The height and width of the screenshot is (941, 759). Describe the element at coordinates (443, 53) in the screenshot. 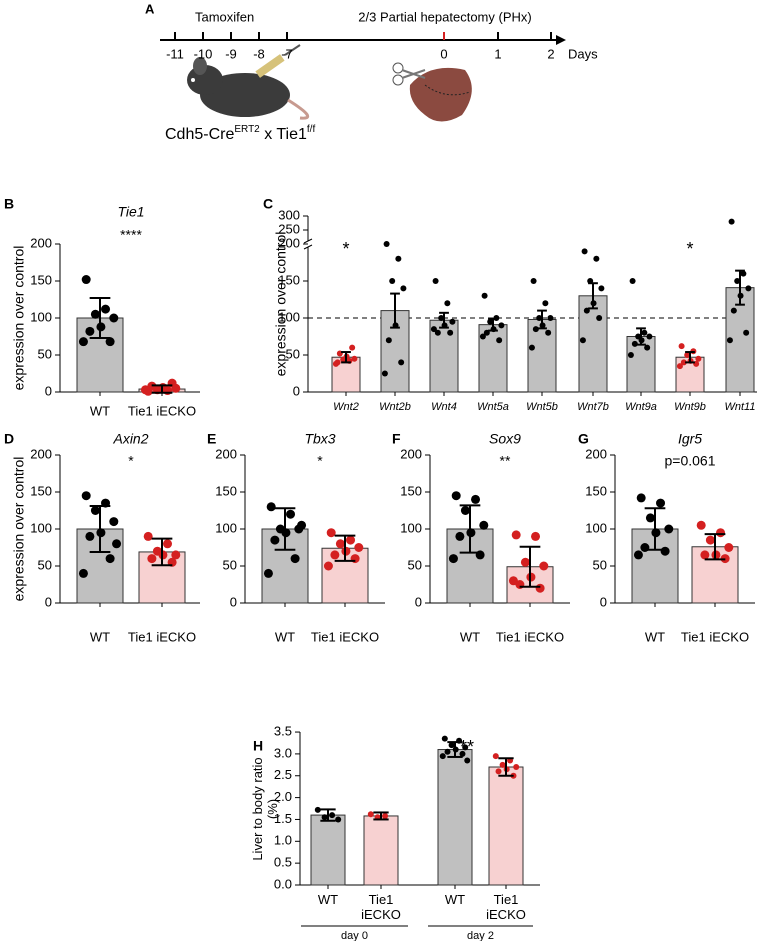

I see `timeline-tick-label: 0` at that location.